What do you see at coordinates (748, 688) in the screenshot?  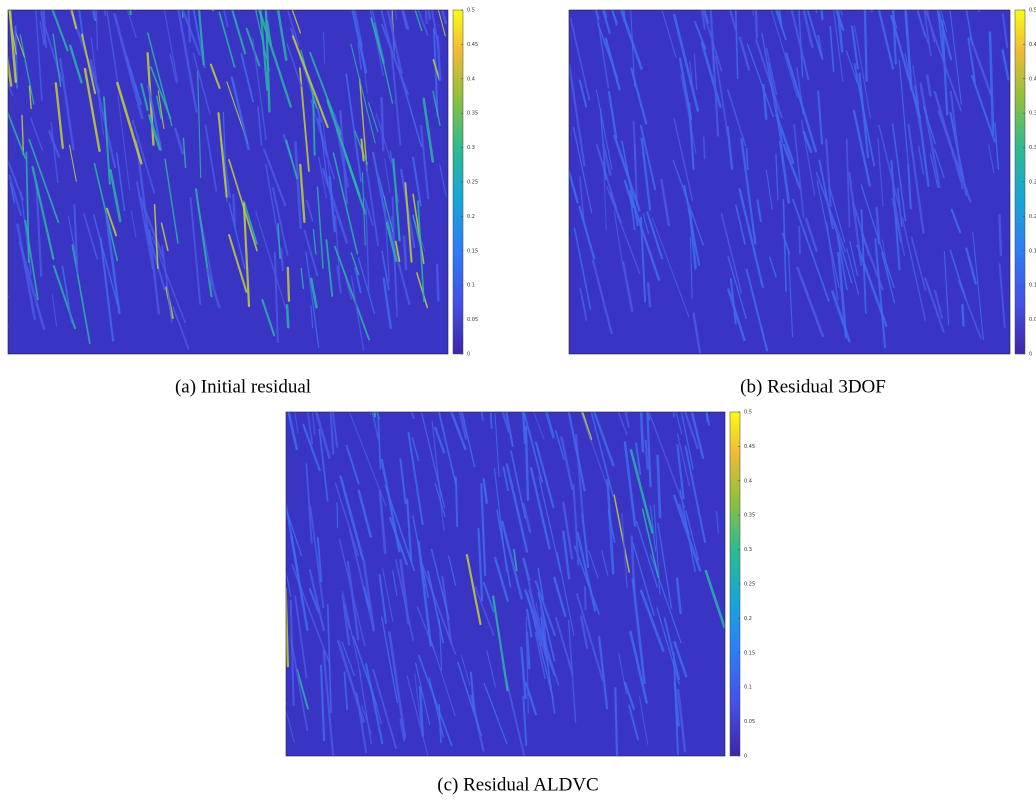 I see `colorbar-tick-label: 0.1` at bounding box center [748, 688].